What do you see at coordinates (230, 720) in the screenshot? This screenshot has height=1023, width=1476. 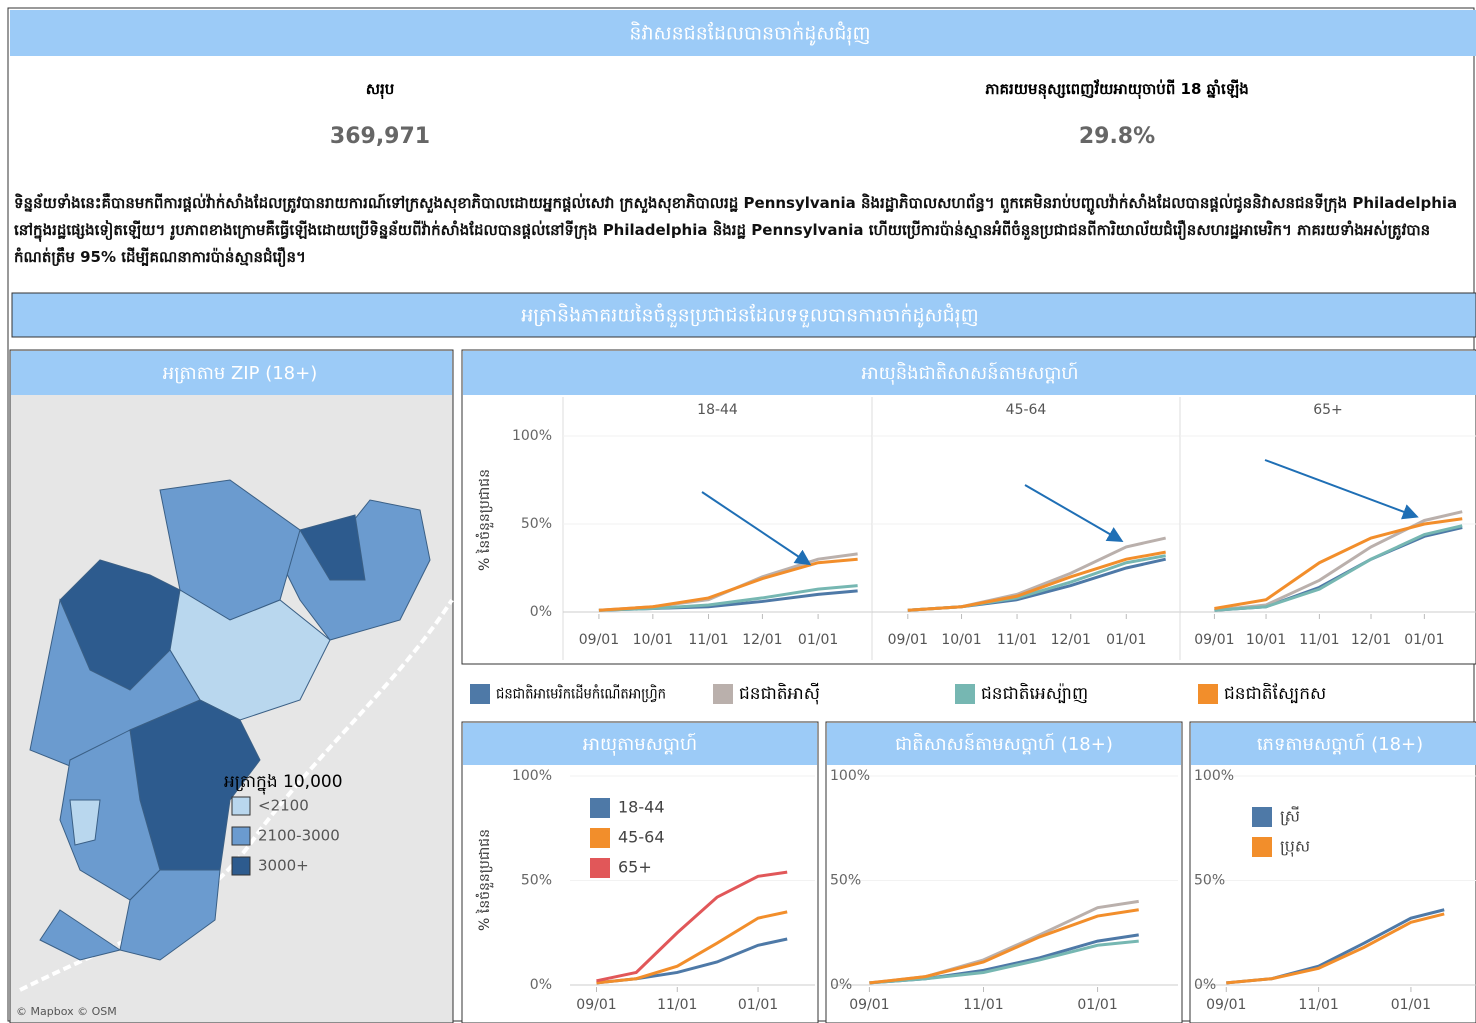 I see `map-regions` at bounding box center [230, 720].